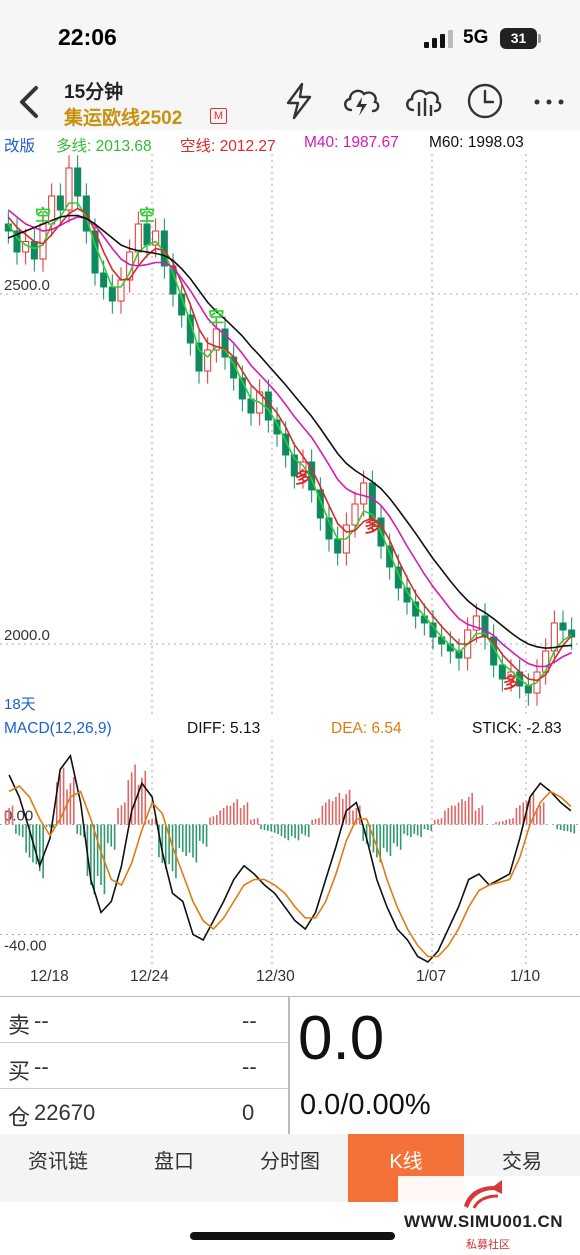 The height and width of the screenshot is (1255, 580). What do you see at coordinates (19, 1071) in the screenshot?
I see `bid-label: 买` at bounding box center [19, 1071].